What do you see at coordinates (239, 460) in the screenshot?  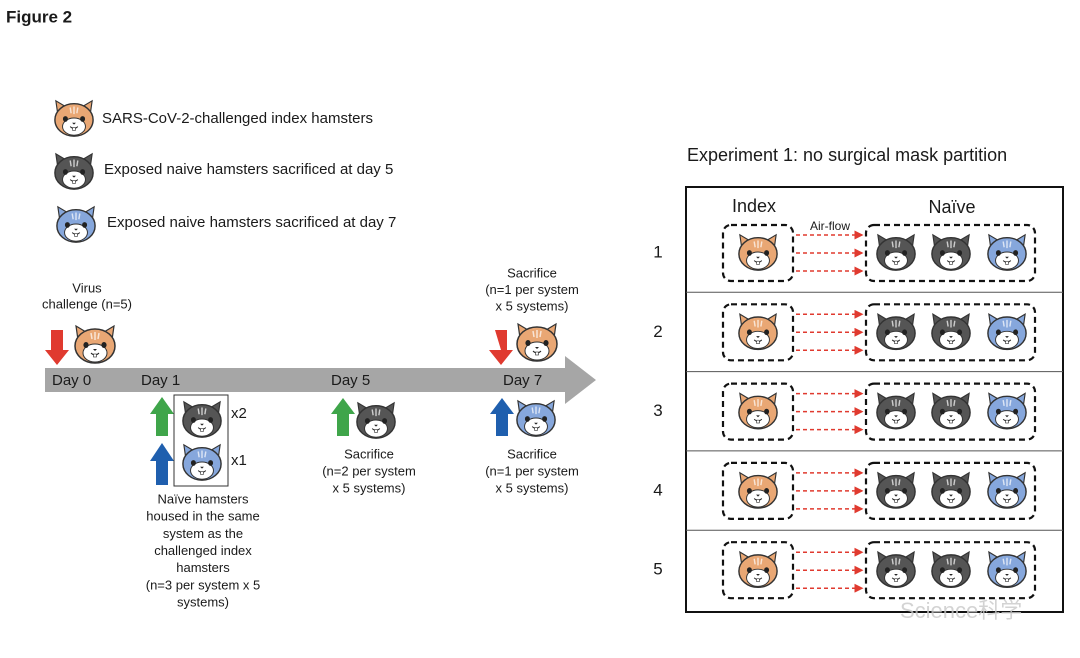 I see `count-label: x1` at bounding box center [239, 460].